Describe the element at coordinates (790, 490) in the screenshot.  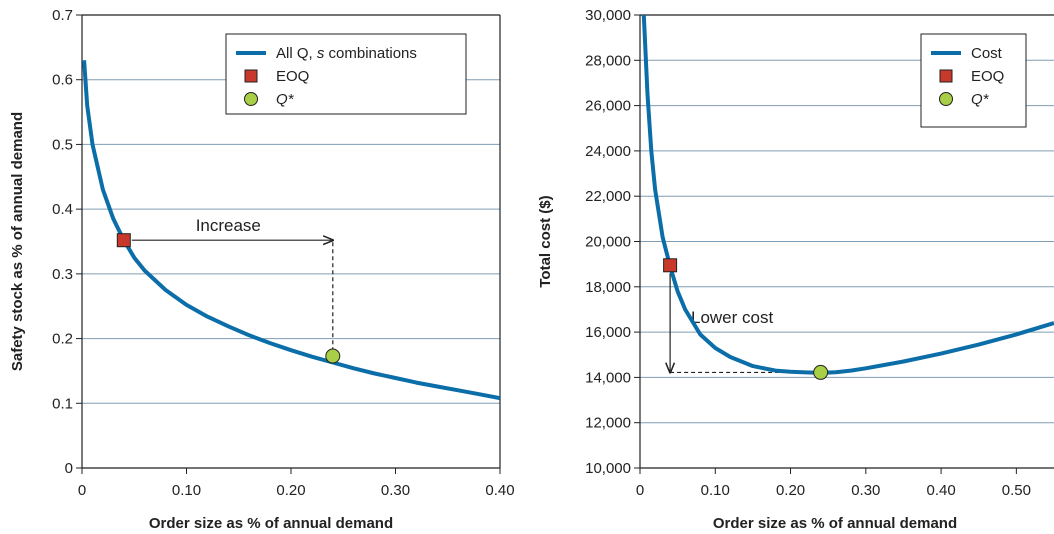
I see `right-x-tick-label: 0.20` at that location.